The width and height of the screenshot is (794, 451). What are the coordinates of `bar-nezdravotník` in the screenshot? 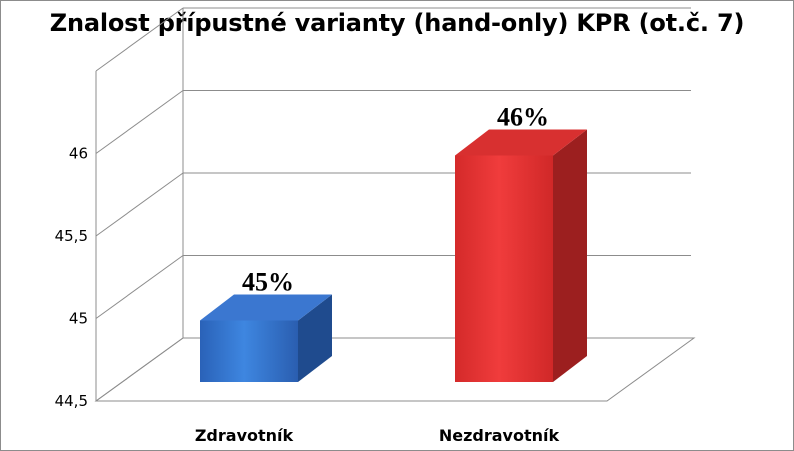 It's located at (521, 255).